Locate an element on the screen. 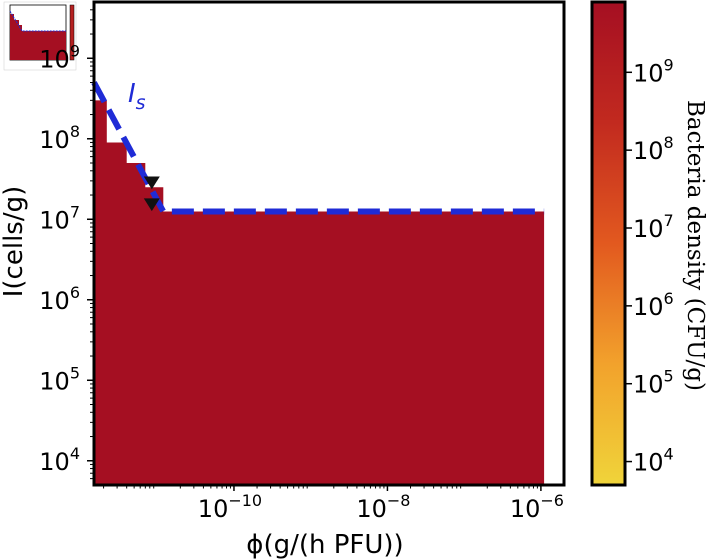 This screenshot has height=559, width=711. x-tick-label: 10⁻¹⁰ is located at coordinates (230, 507).